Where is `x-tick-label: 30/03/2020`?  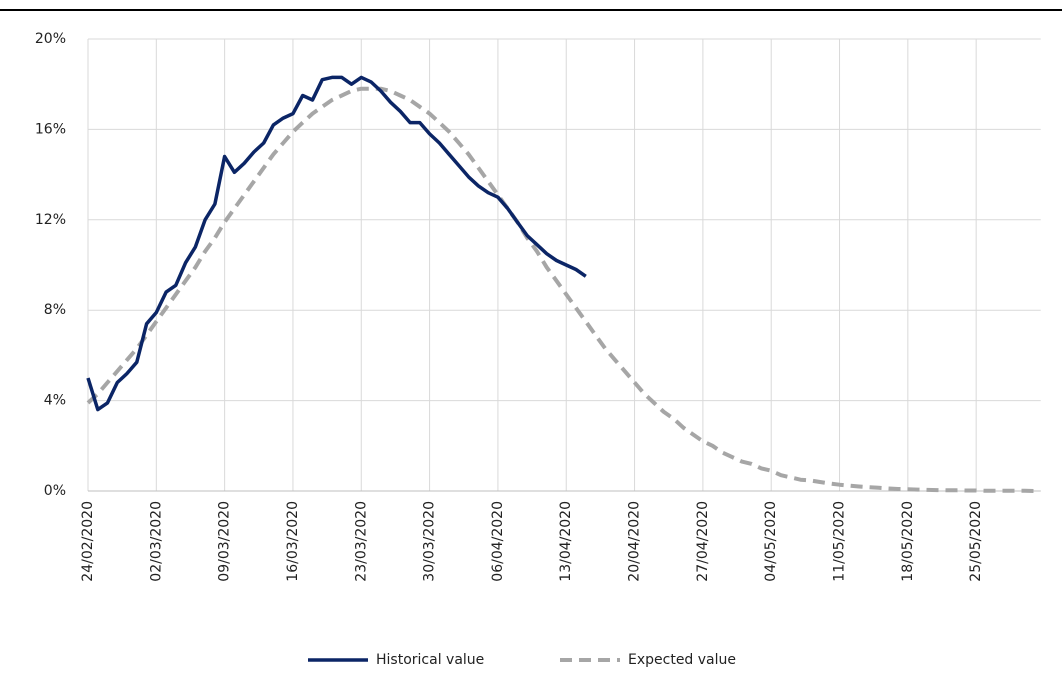 x-tick-label: 30/03/2020 is located at coordinates (430, 541).